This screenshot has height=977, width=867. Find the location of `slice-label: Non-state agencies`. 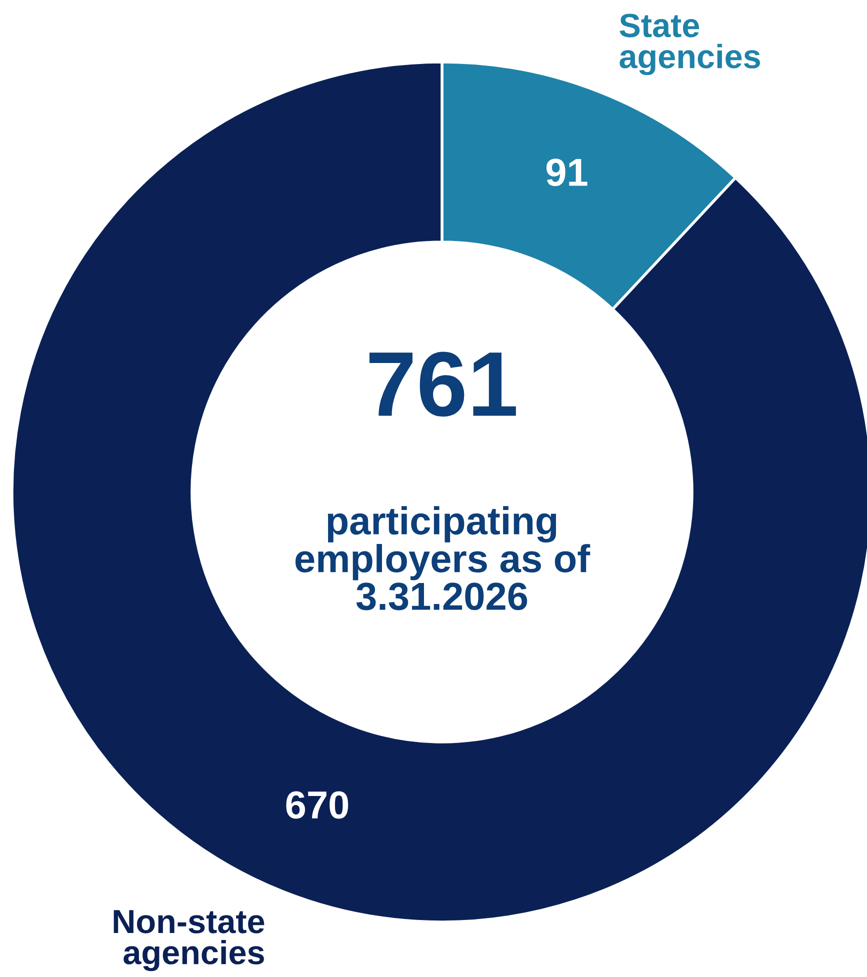

slice-label: Non-state agencies is located at coordinates (189, 941).